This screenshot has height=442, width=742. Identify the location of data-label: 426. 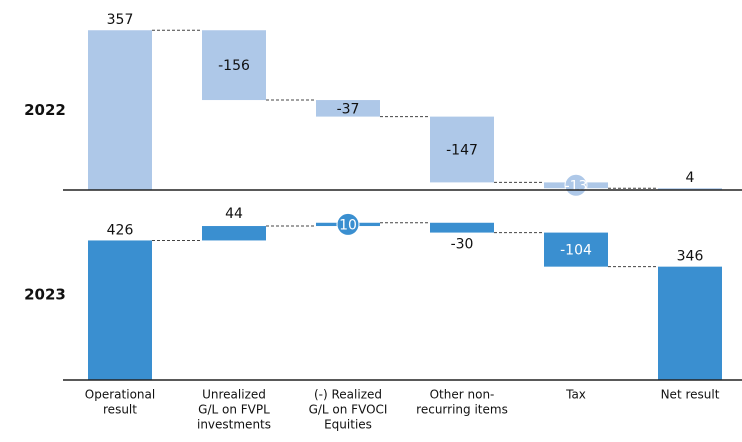
(120, 230).